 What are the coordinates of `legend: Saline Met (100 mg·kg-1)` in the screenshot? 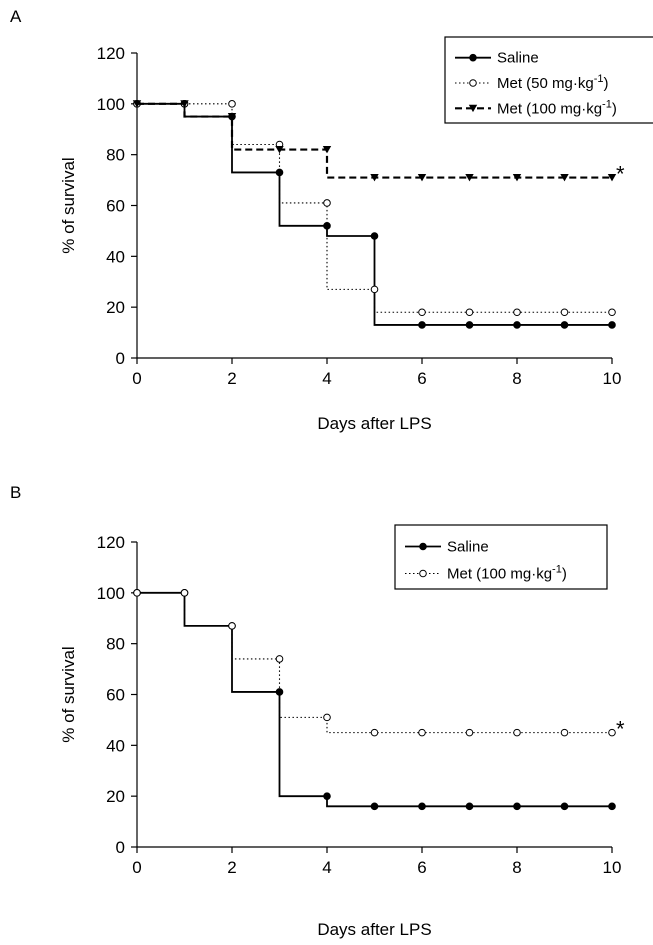 It's located at (501, 557).